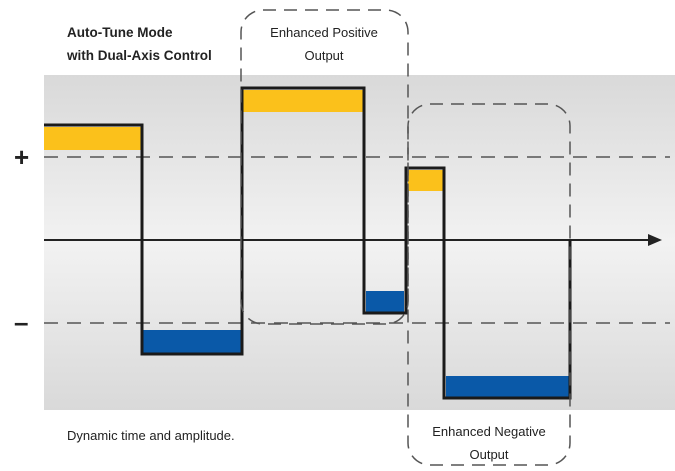 This screenshot has width=675, height=471. Describe the element at coordinates (488, 431) in the screenshot. I see `negative-box-label-1: Enhanced Negative` at that location.